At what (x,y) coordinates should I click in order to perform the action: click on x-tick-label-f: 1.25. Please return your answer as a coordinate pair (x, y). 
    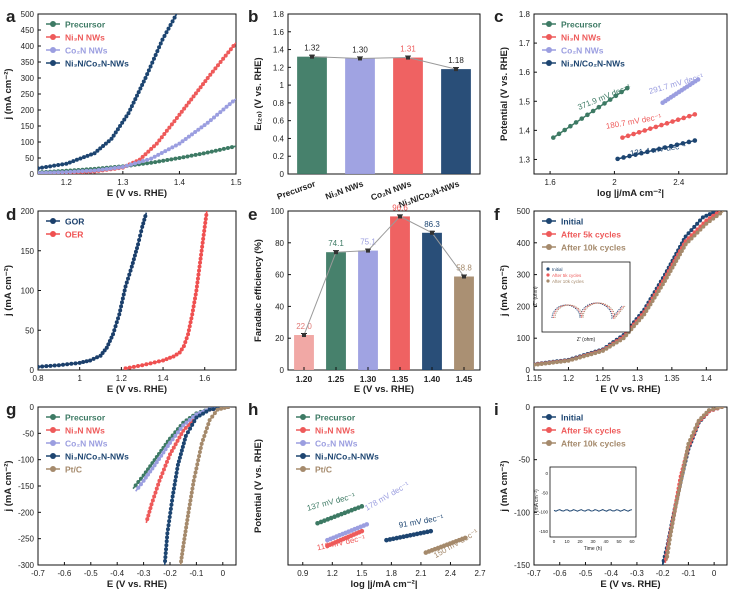
    Looking at the image, I should click on (603, 378).